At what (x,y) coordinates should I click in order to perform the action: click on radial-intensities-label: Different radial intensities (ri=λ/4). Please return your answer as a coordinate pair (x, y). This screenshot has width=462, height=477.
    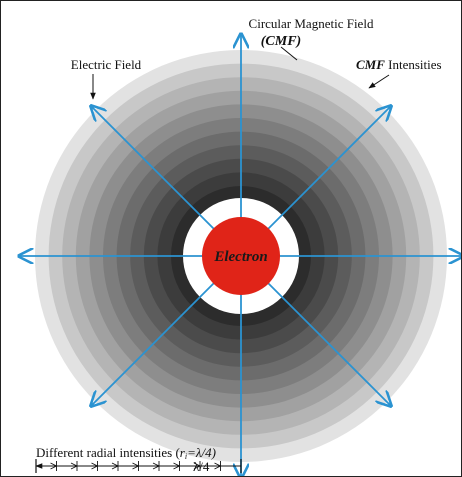
    Looking at the image, I should click on (126, 453).